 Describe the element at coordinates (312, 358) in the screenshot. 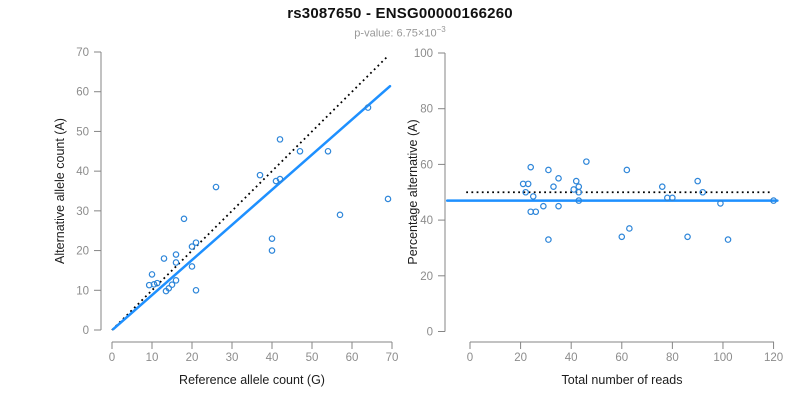

I see `x-tick-label: 50` at that location.